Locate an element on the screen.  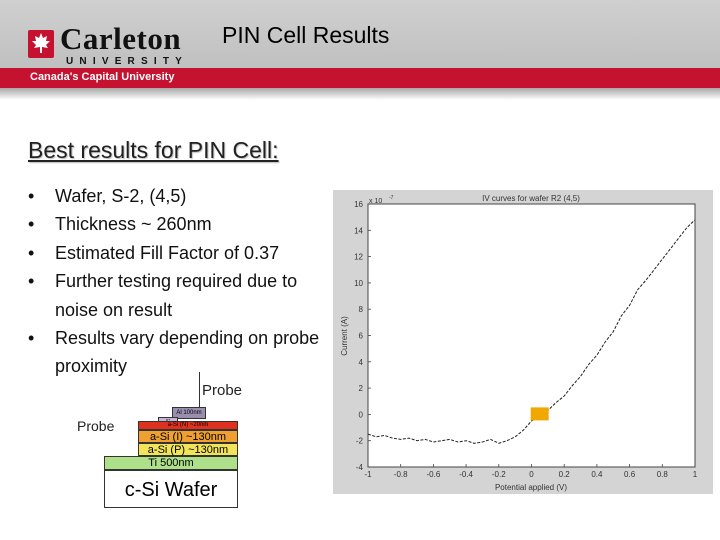
y-tick-label: 2 is located at coordinates (361, 388).